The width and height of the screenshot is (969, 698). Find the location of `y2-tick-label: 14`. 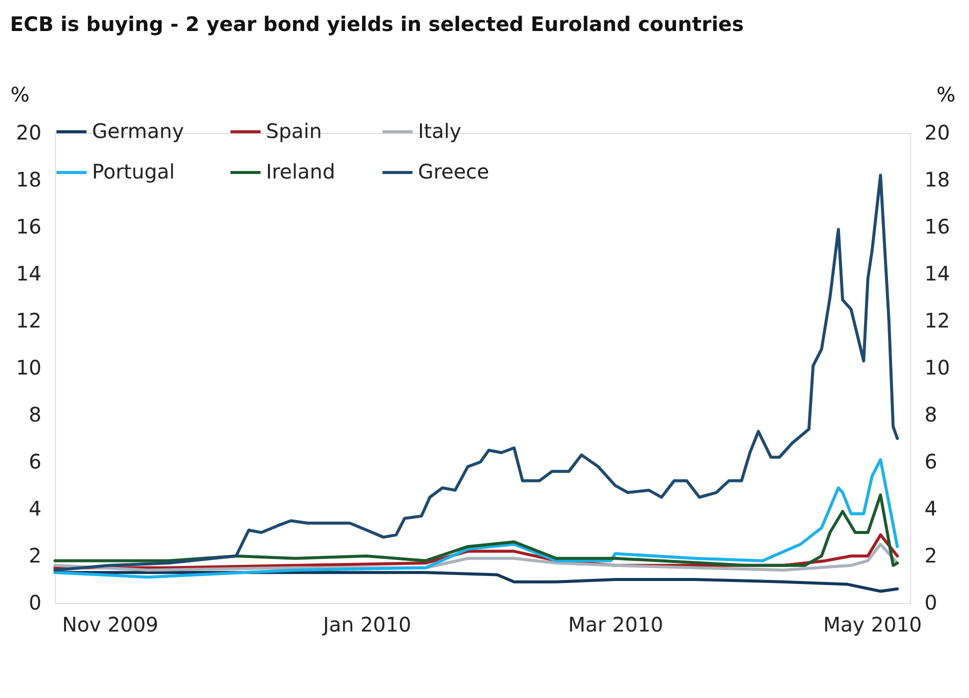

y2-tick-label: 14 is located at coordinates (937, 274).